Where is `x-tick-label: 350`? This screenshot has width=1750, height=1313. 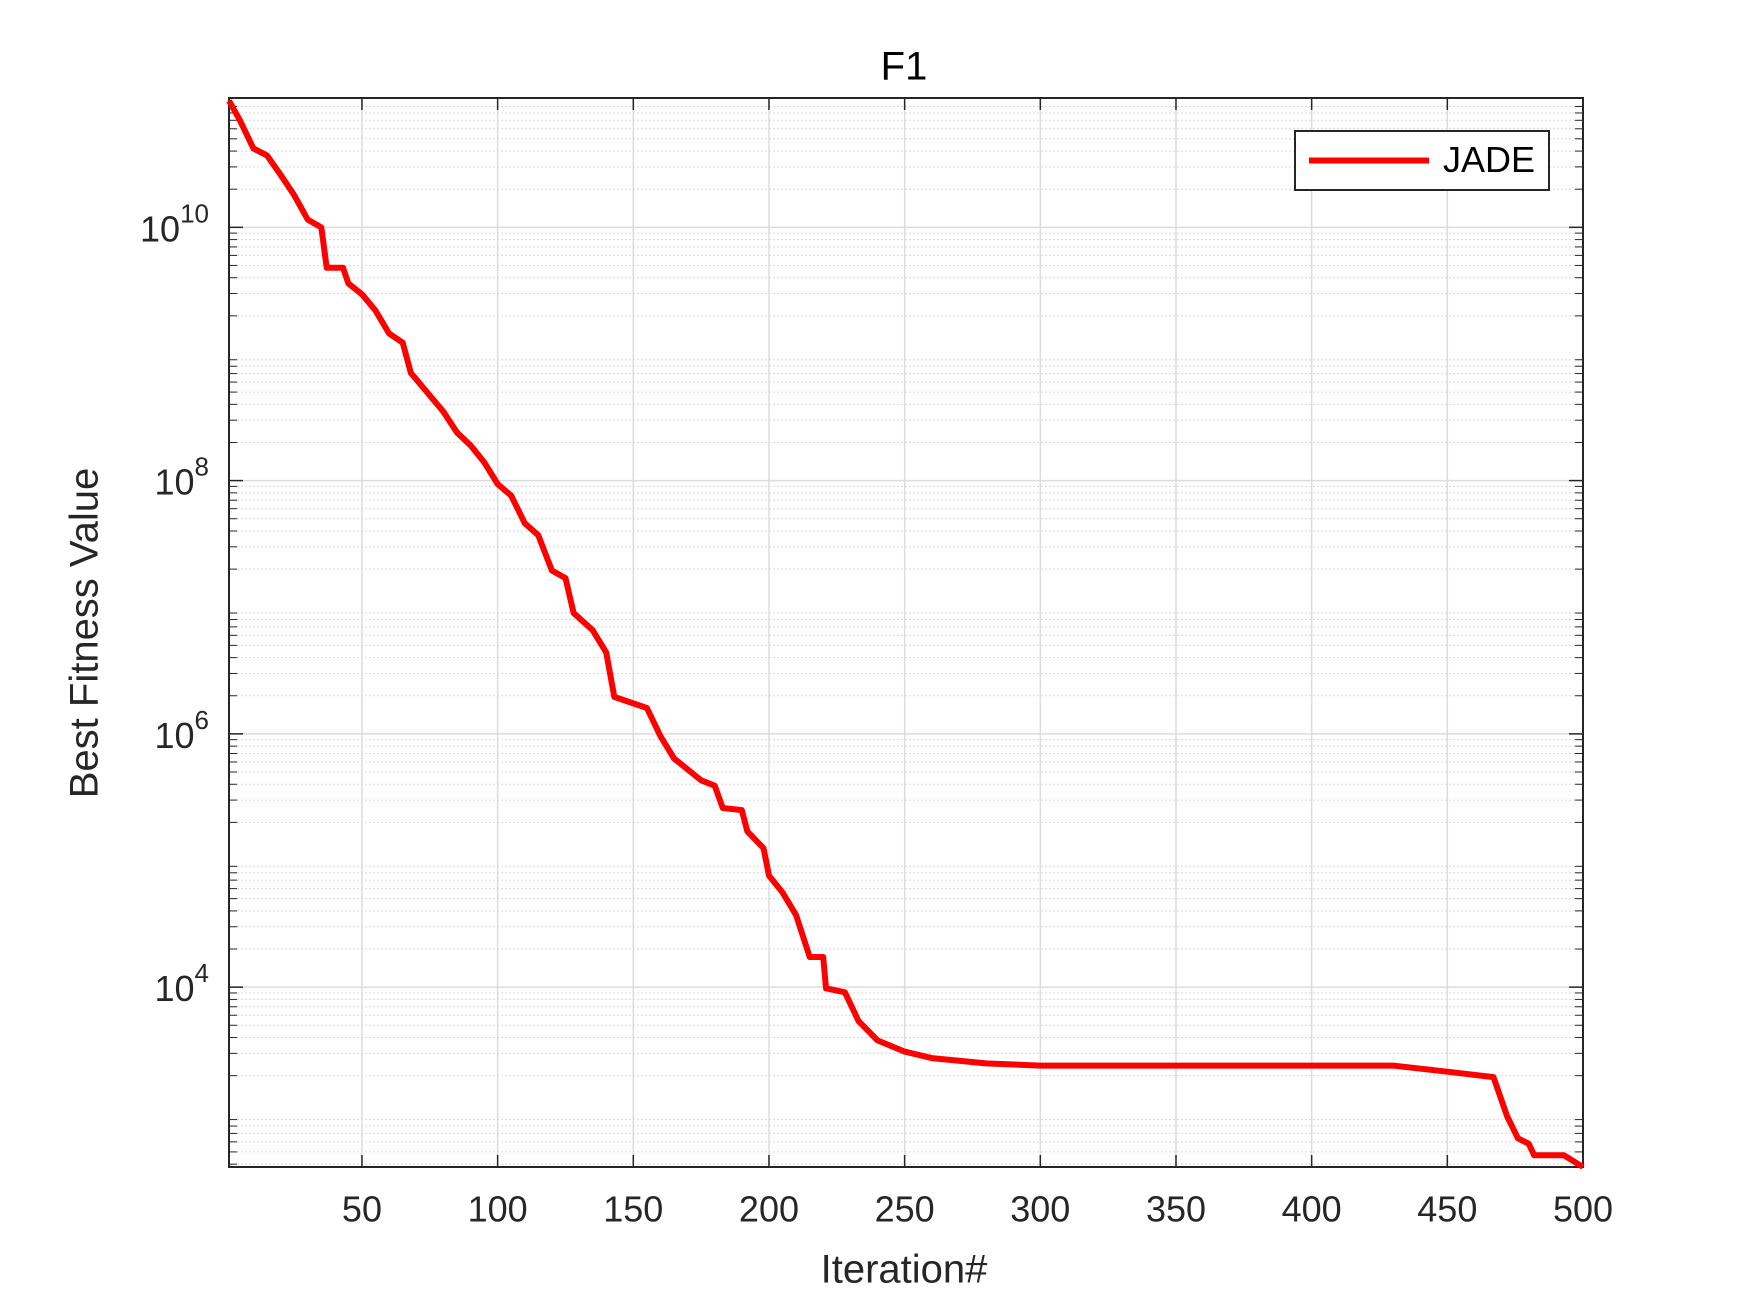
x-tick-label: 350 is located at coordinates (1176, 1209).